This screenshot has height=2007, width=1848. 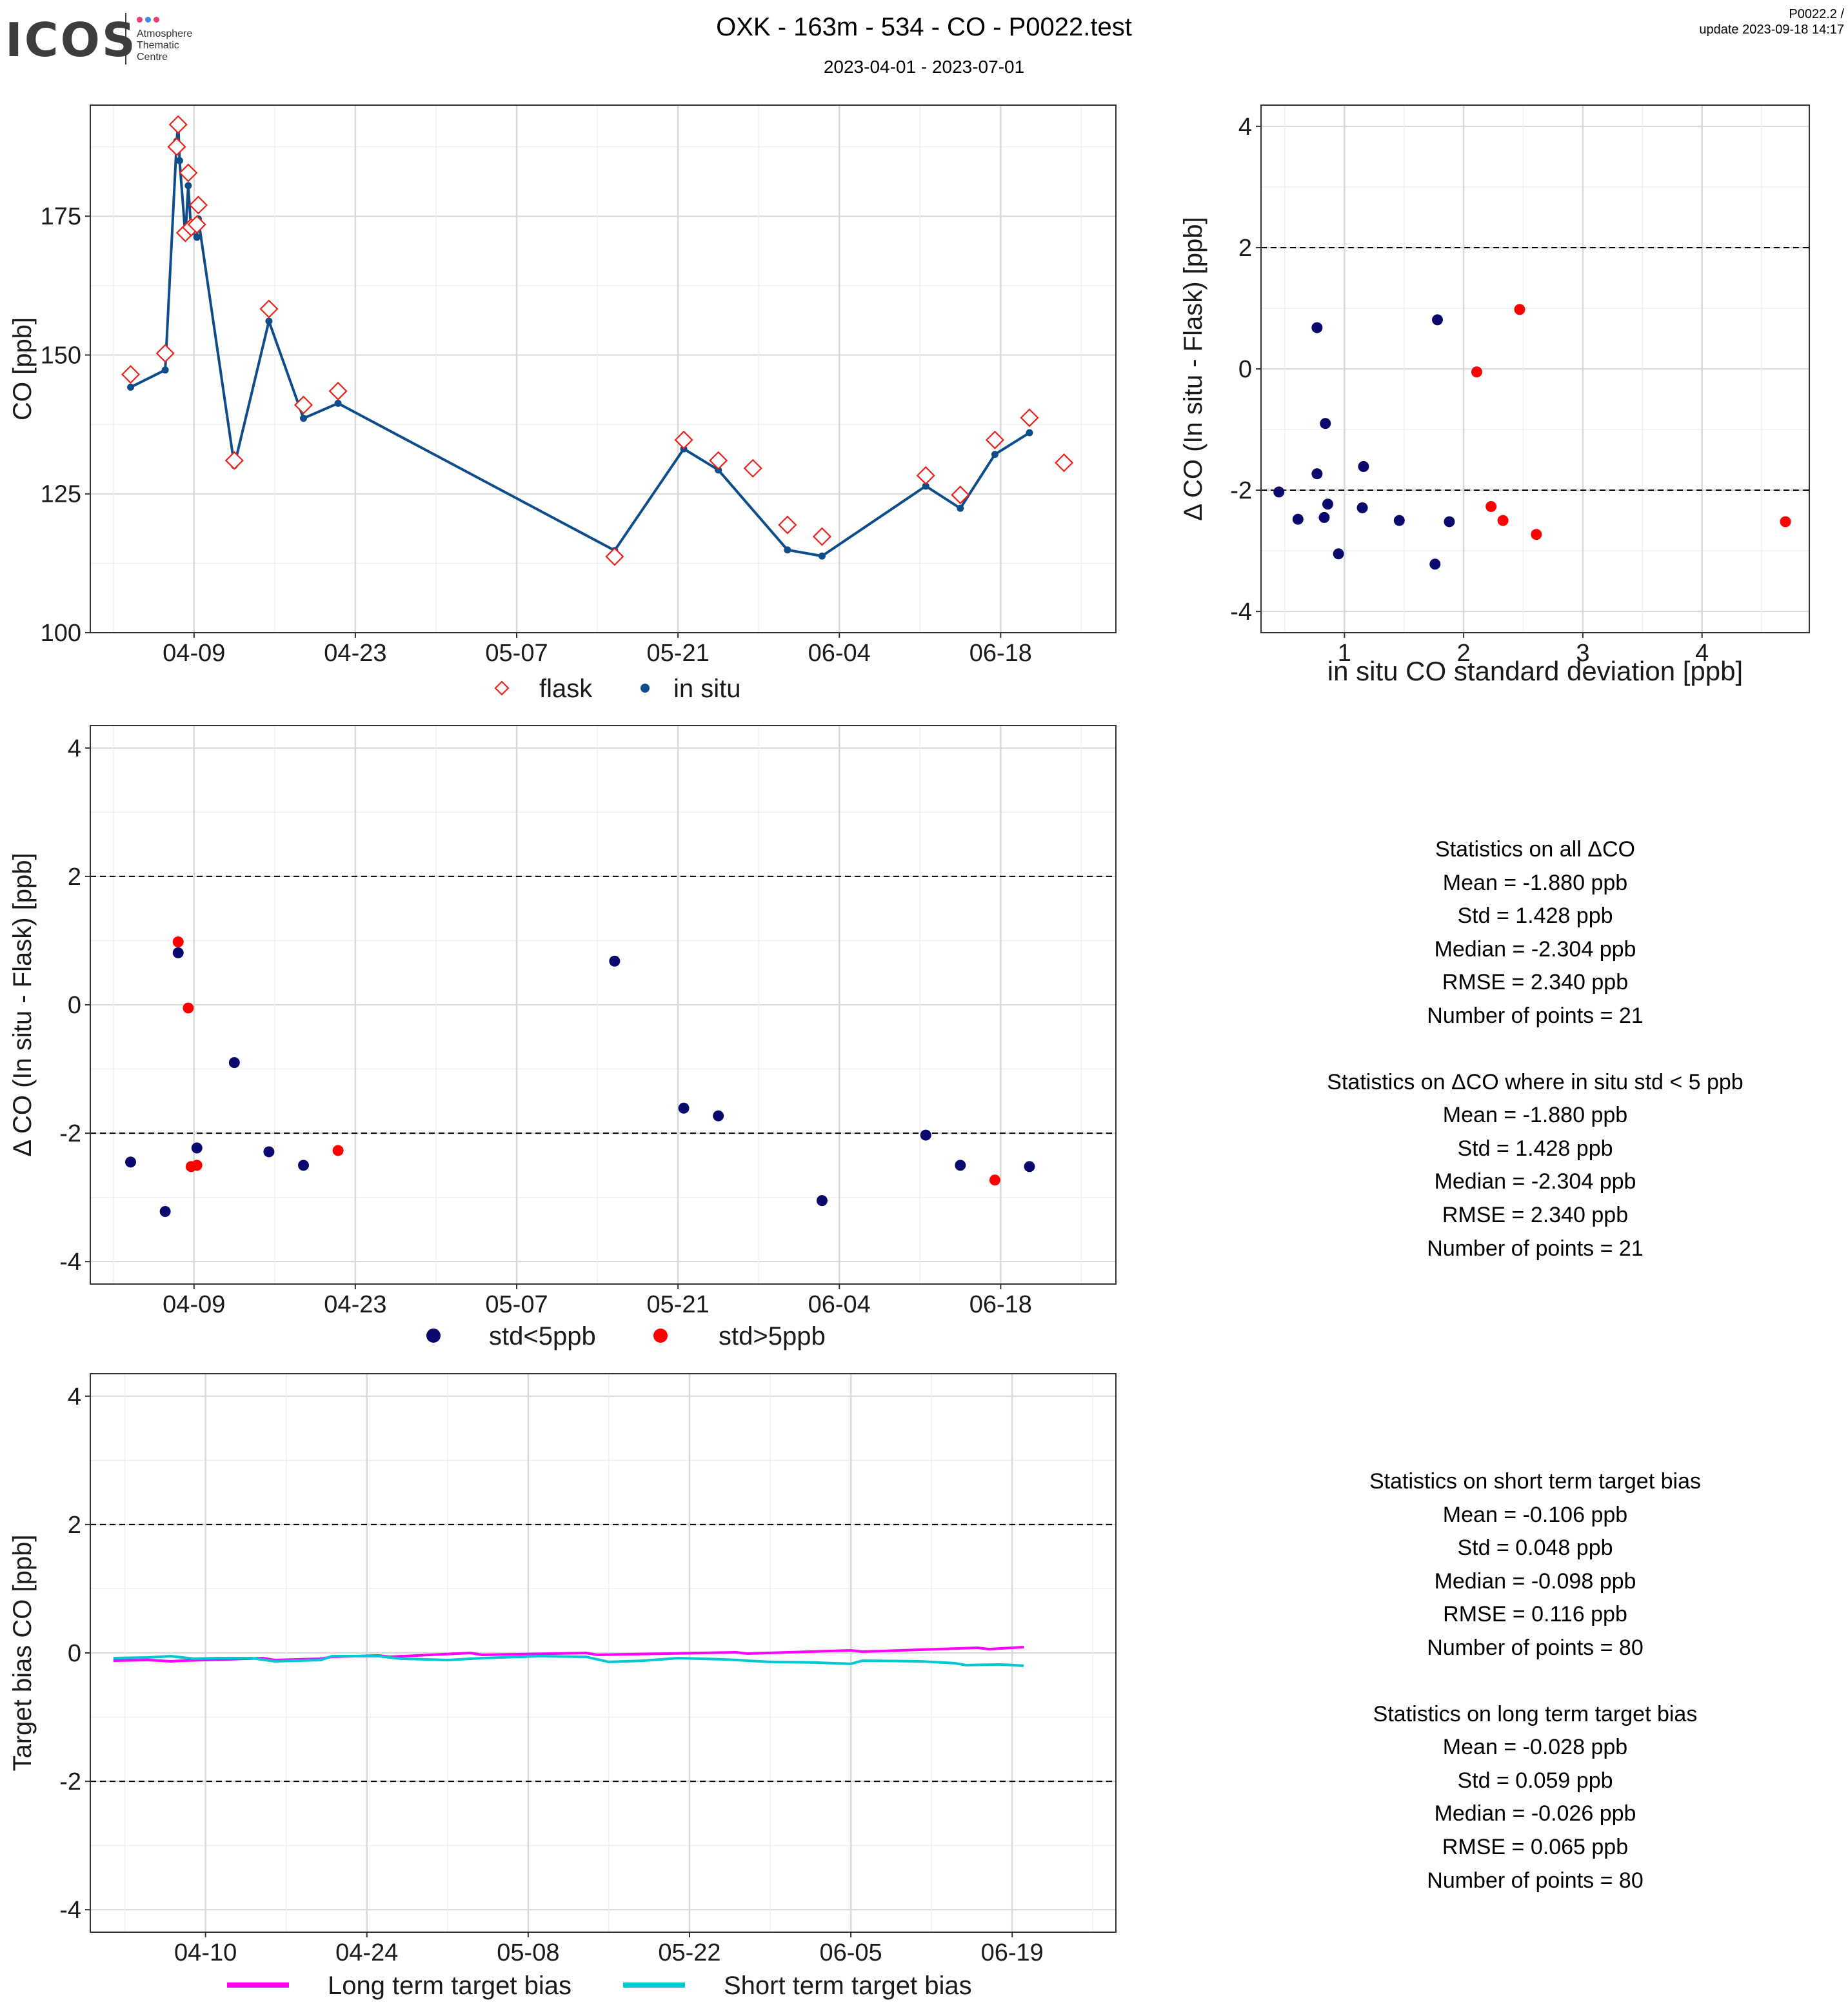 What do you see at coordinates (1582, 653) in the screenshot?
I see `scatter-std-tick-label-x: 3` at bounding box center [1582, 653].